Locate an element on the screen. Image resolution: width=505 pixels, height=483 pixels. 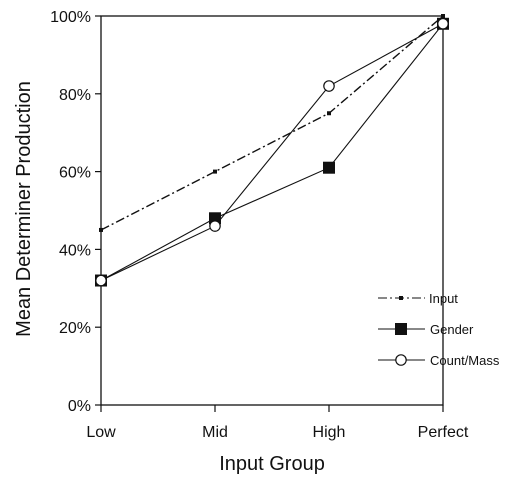
y-tick-label: 100% is located at coordinates (70, 17).